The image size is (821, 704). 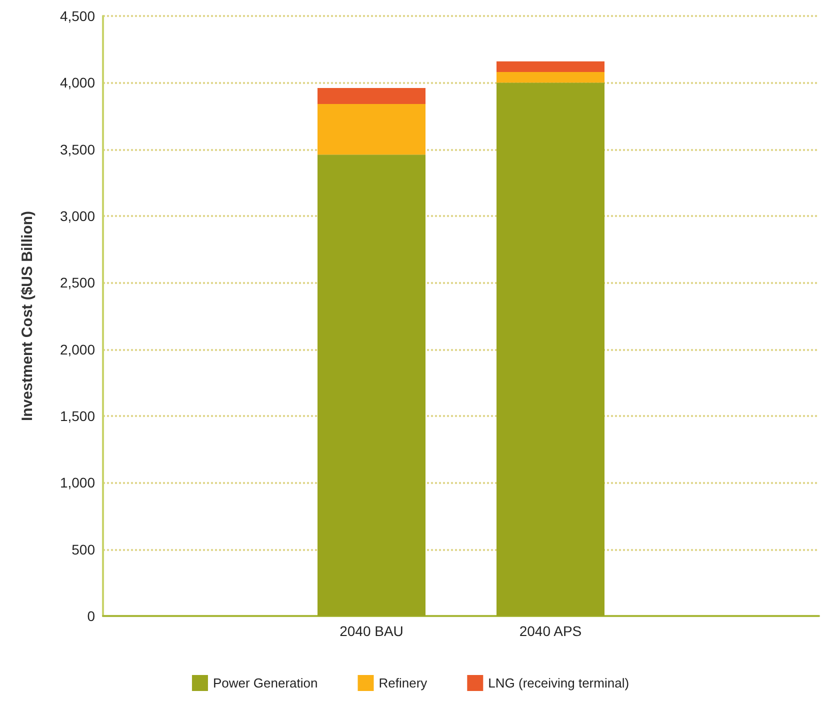 What do you see at coordinates (78, 416) in the screenshot?
I see `y-tick-label: 1,500` at bounding box center [78, 416].